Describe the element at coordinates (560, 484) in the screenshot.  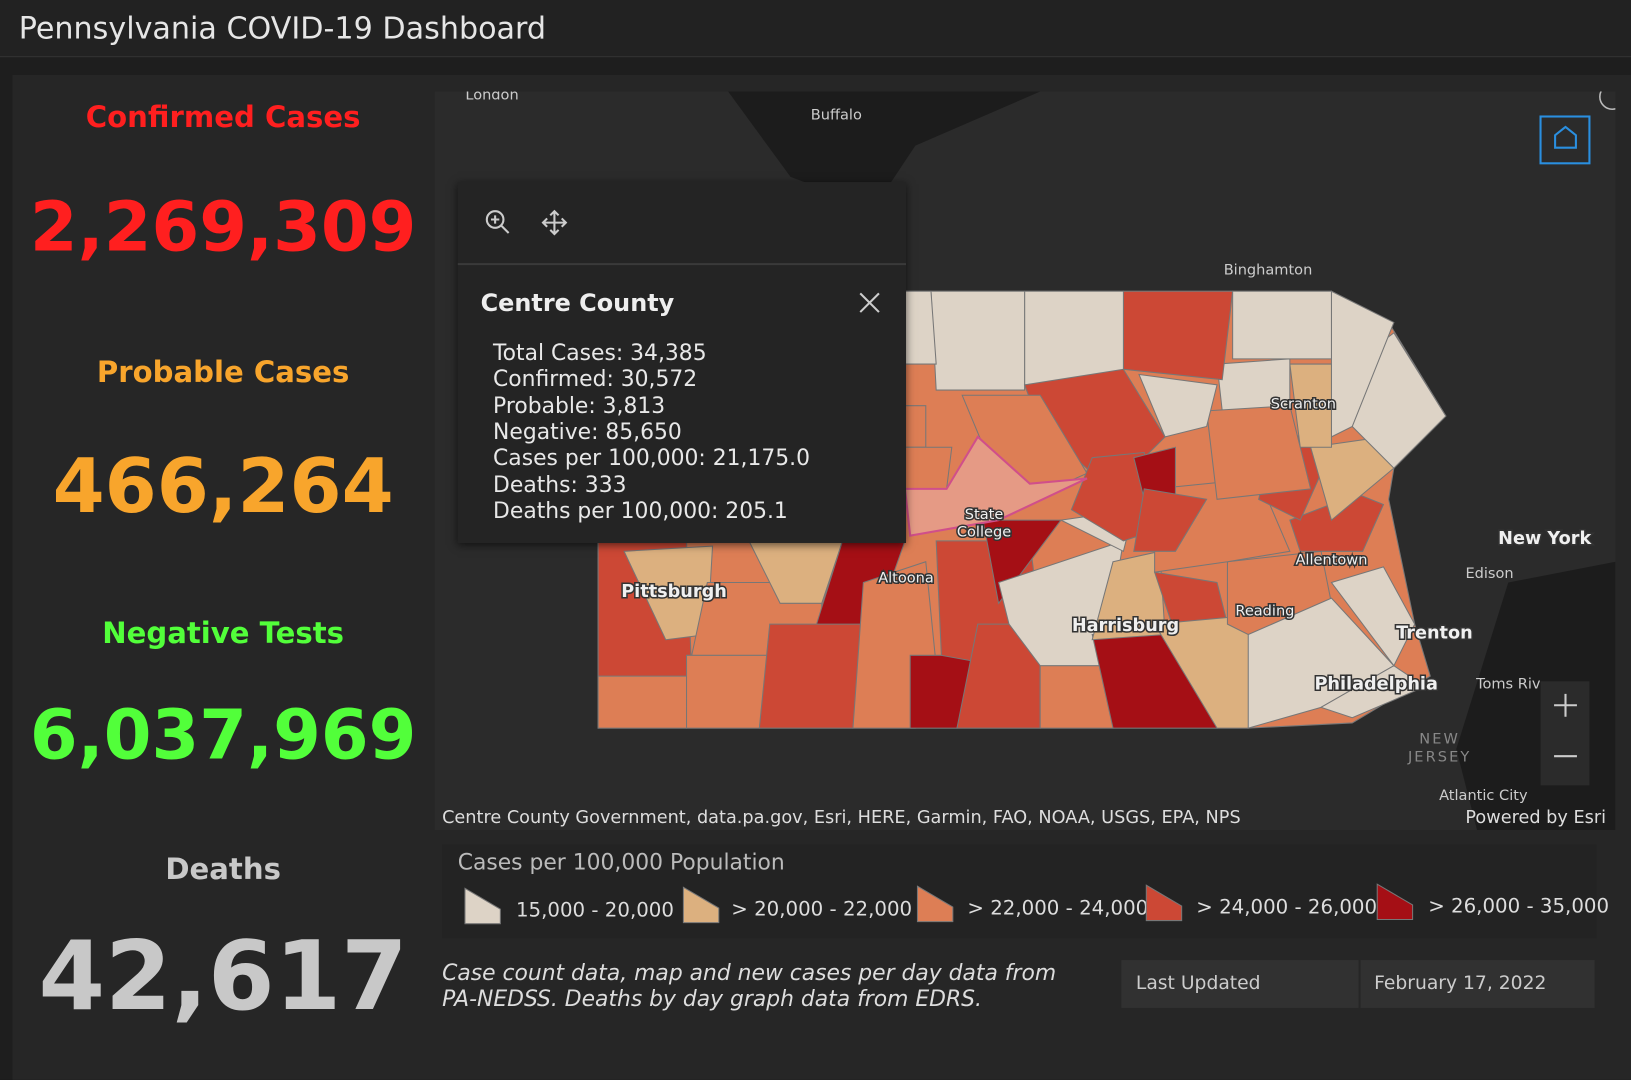
I see `popup-line: Deaths: 333` at that location.